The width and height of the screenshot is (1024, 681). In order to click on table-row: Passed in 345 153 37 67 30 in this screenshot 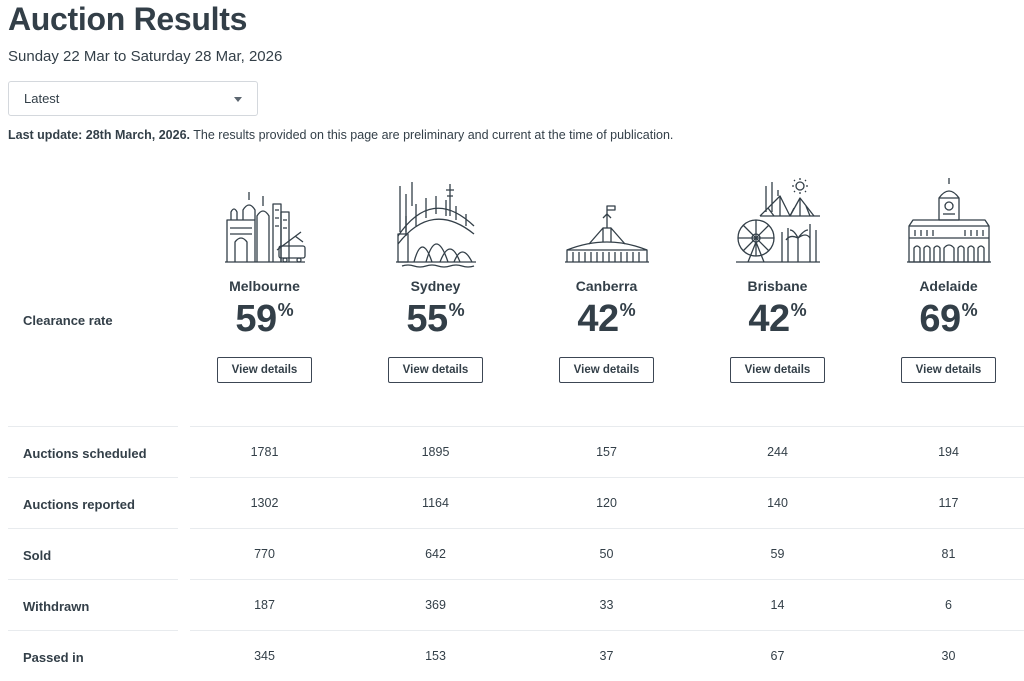, I will do `click(516, 655)`.